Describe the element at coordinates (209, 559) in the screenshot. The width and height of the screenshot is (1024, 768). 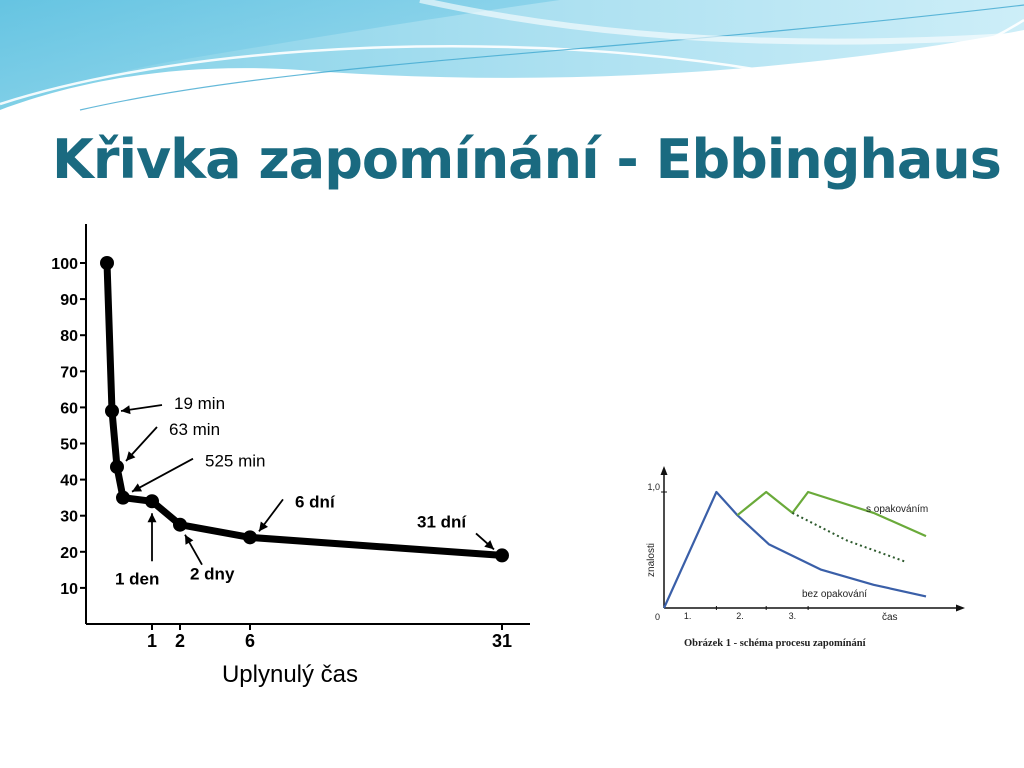
I see `annotation-2-dny: 2 dny` at that location.